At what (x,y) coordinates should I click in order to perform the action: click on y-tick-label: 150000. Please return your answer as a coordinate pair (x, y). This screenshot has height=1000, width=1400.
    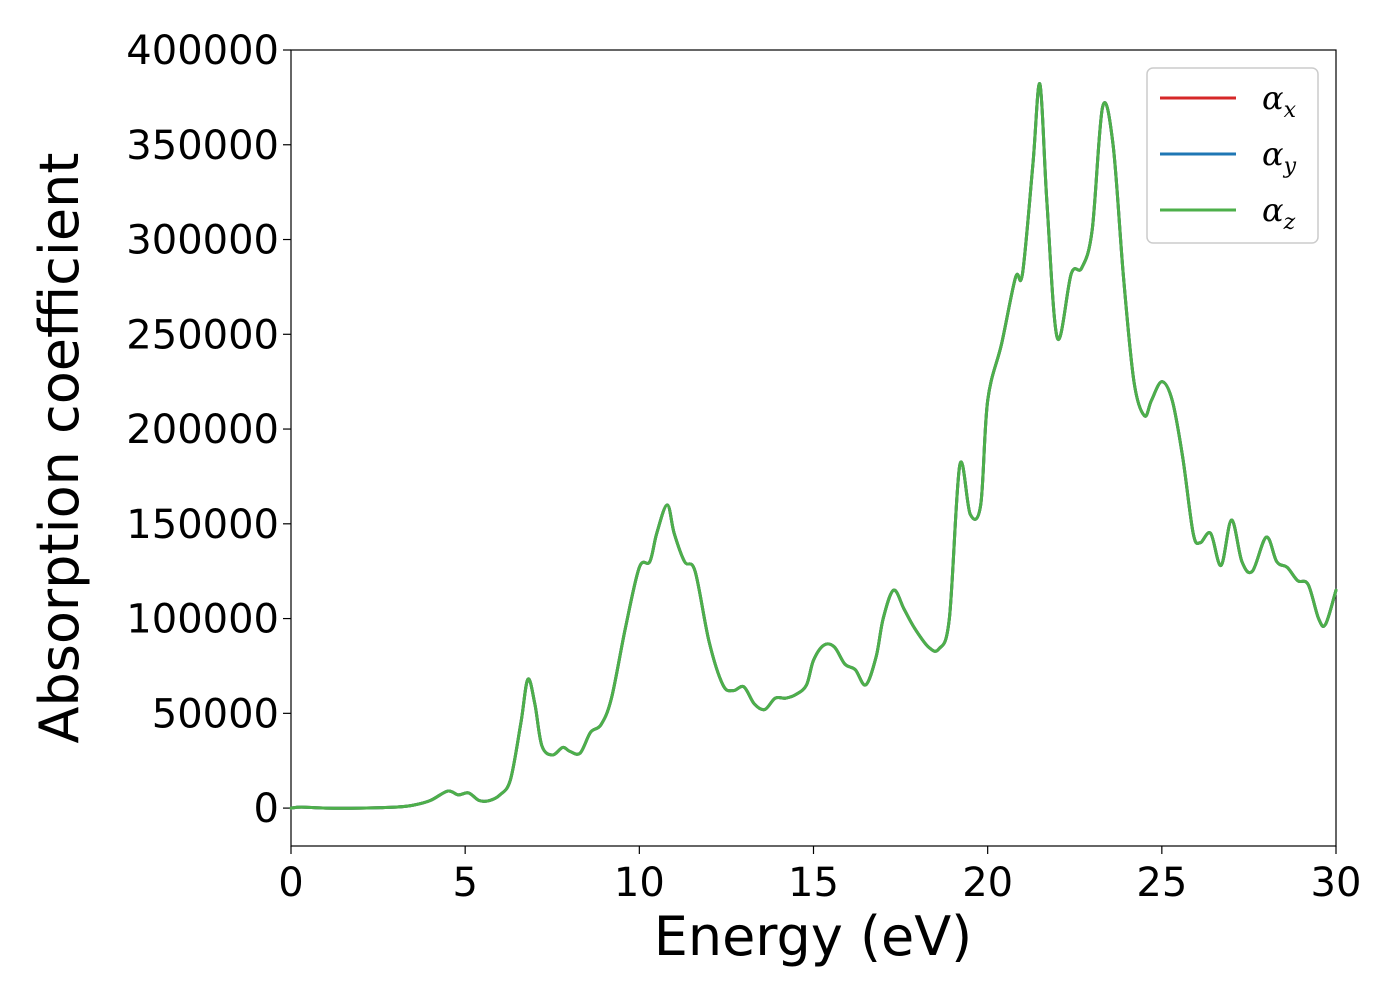
    Looking at the image, I should click on (202, 525).